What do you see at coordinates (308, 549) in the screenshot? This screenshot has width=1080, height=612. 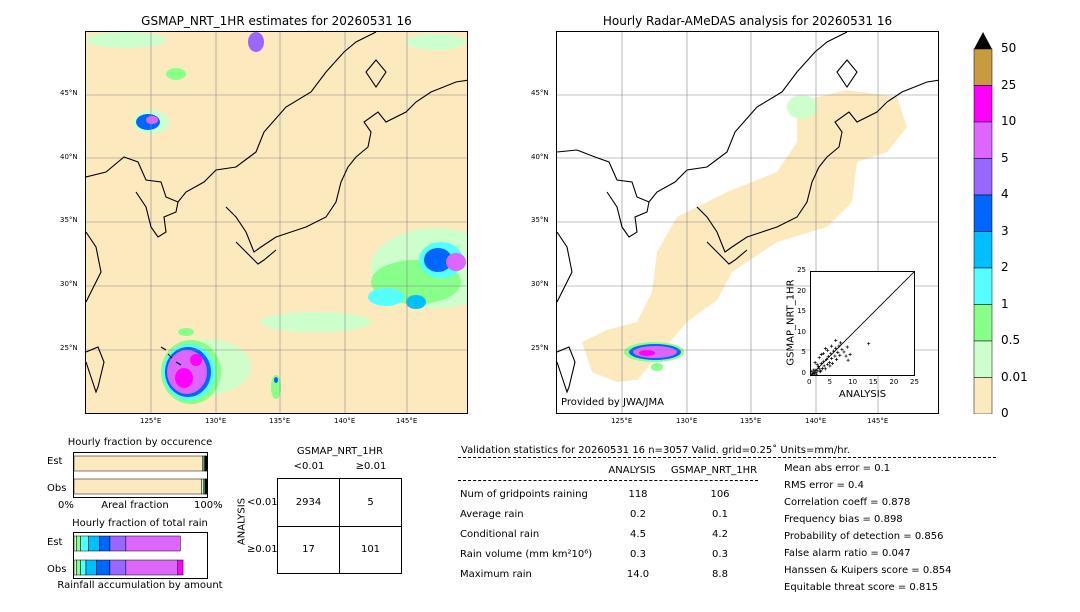 I see `contingency-cell-10: 17` at bounding box center [308, 549].